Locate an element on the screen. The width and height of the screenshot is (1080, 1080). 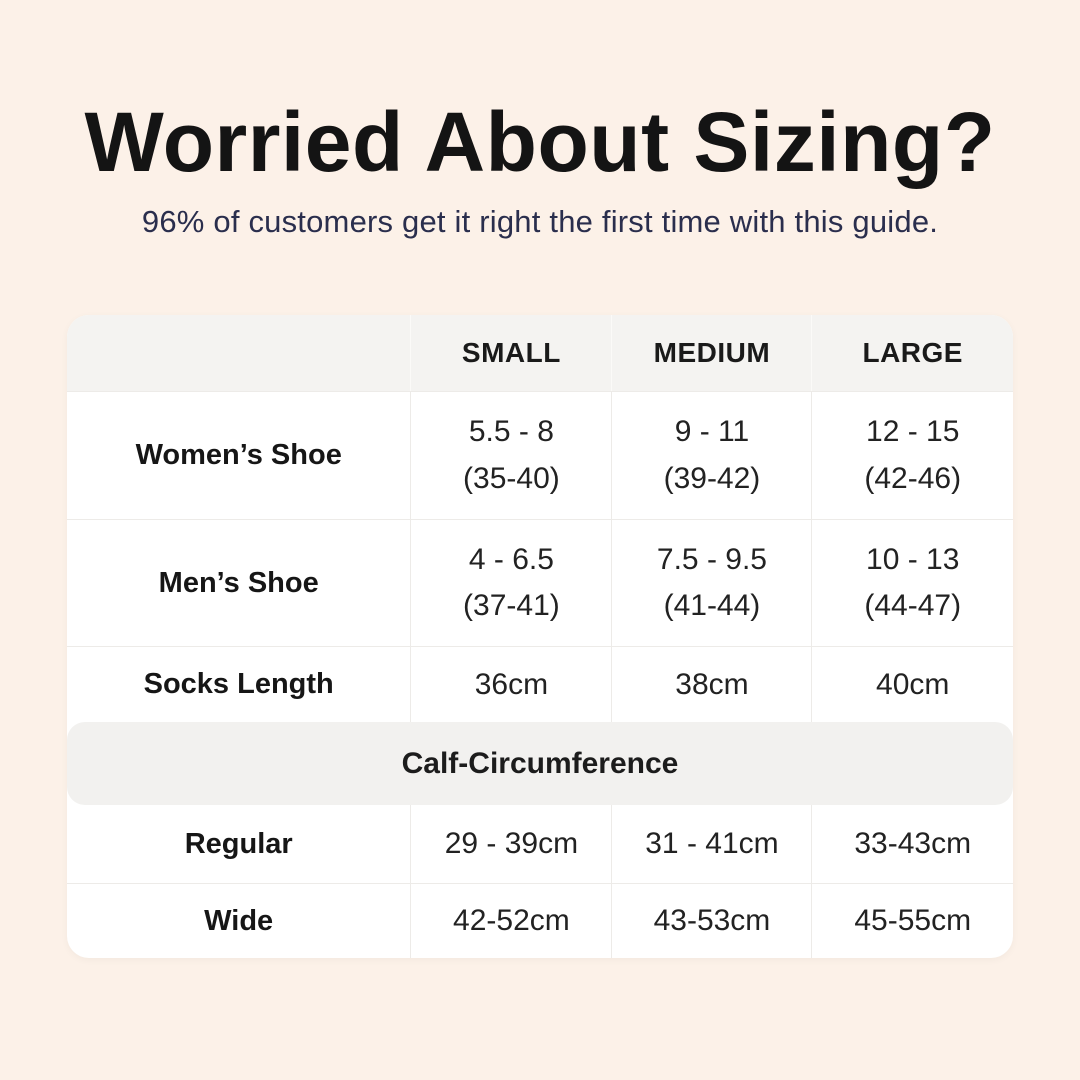
table-cell: 12 - 15 (42-46) is located at coordinates (911, 455).